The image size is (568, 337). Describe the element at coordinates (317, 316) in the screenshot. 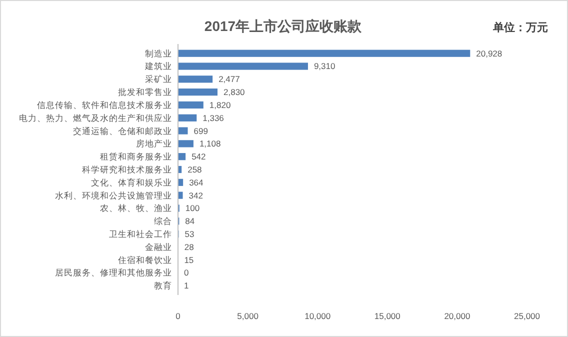

I see `x-tick-label: 10,000` at that location.